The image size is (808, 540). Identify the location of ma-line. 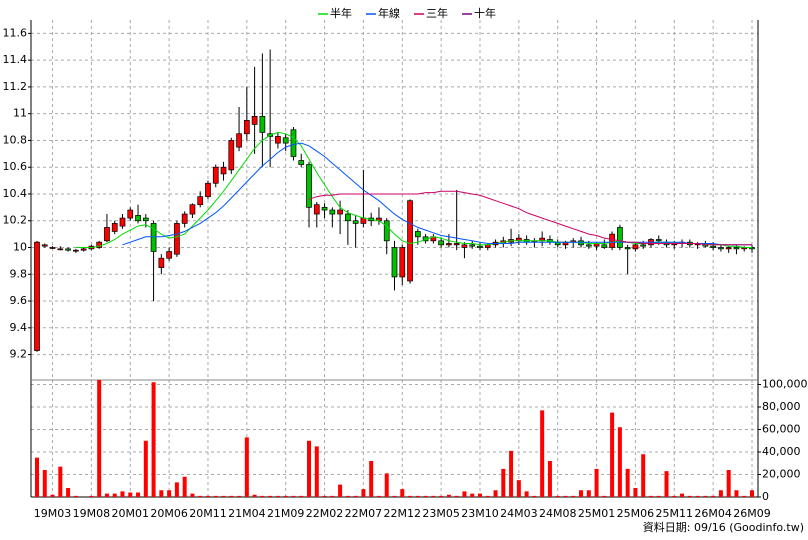
(530, 218).